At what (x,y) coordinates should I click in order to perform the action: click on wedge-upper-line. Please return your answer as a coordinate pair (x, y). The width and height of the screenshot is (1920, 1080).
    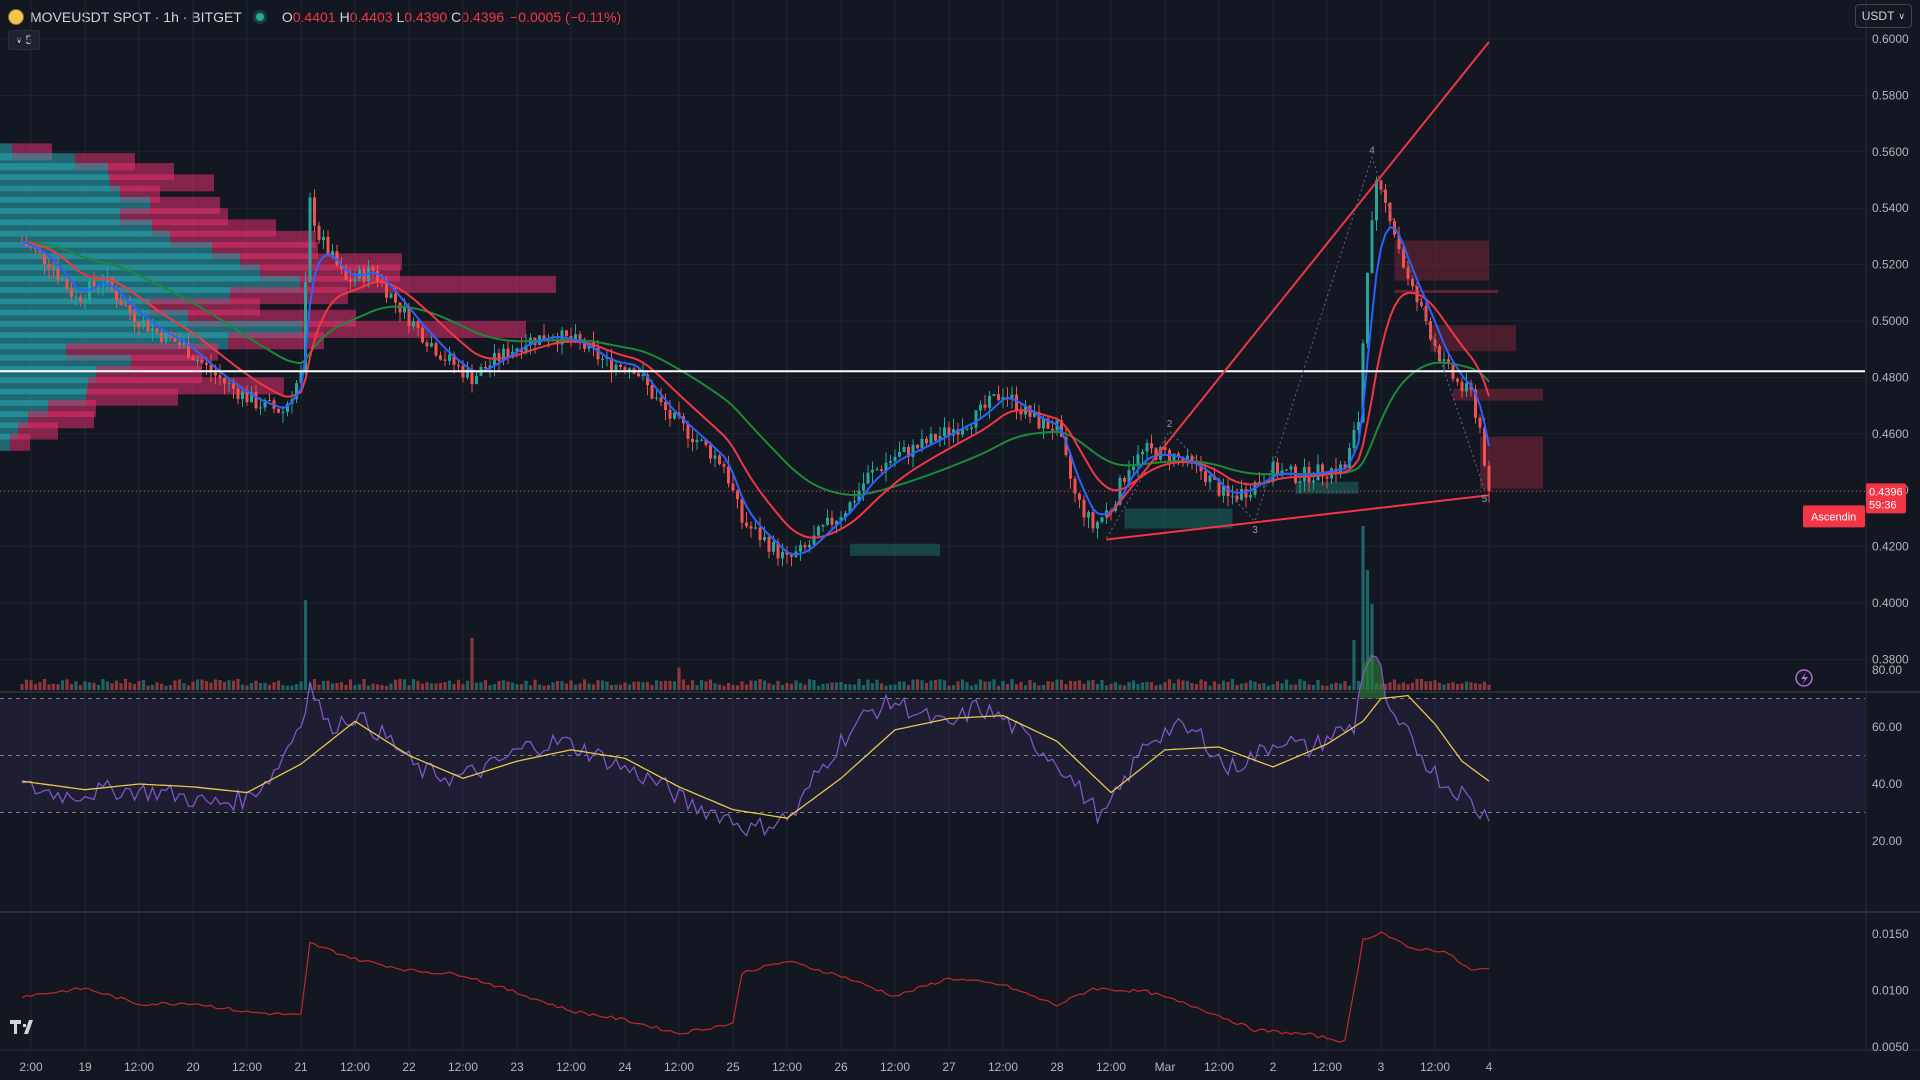
    Looking at the image, I should click on (1297, 280).